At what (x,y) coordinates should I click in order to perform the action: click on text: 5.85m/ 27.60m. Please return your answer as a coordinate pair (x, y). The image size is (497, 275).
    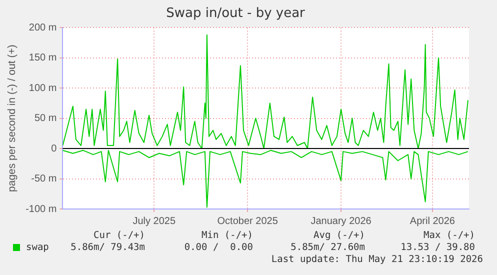
    Looking at the image, I should click on (327, 247).